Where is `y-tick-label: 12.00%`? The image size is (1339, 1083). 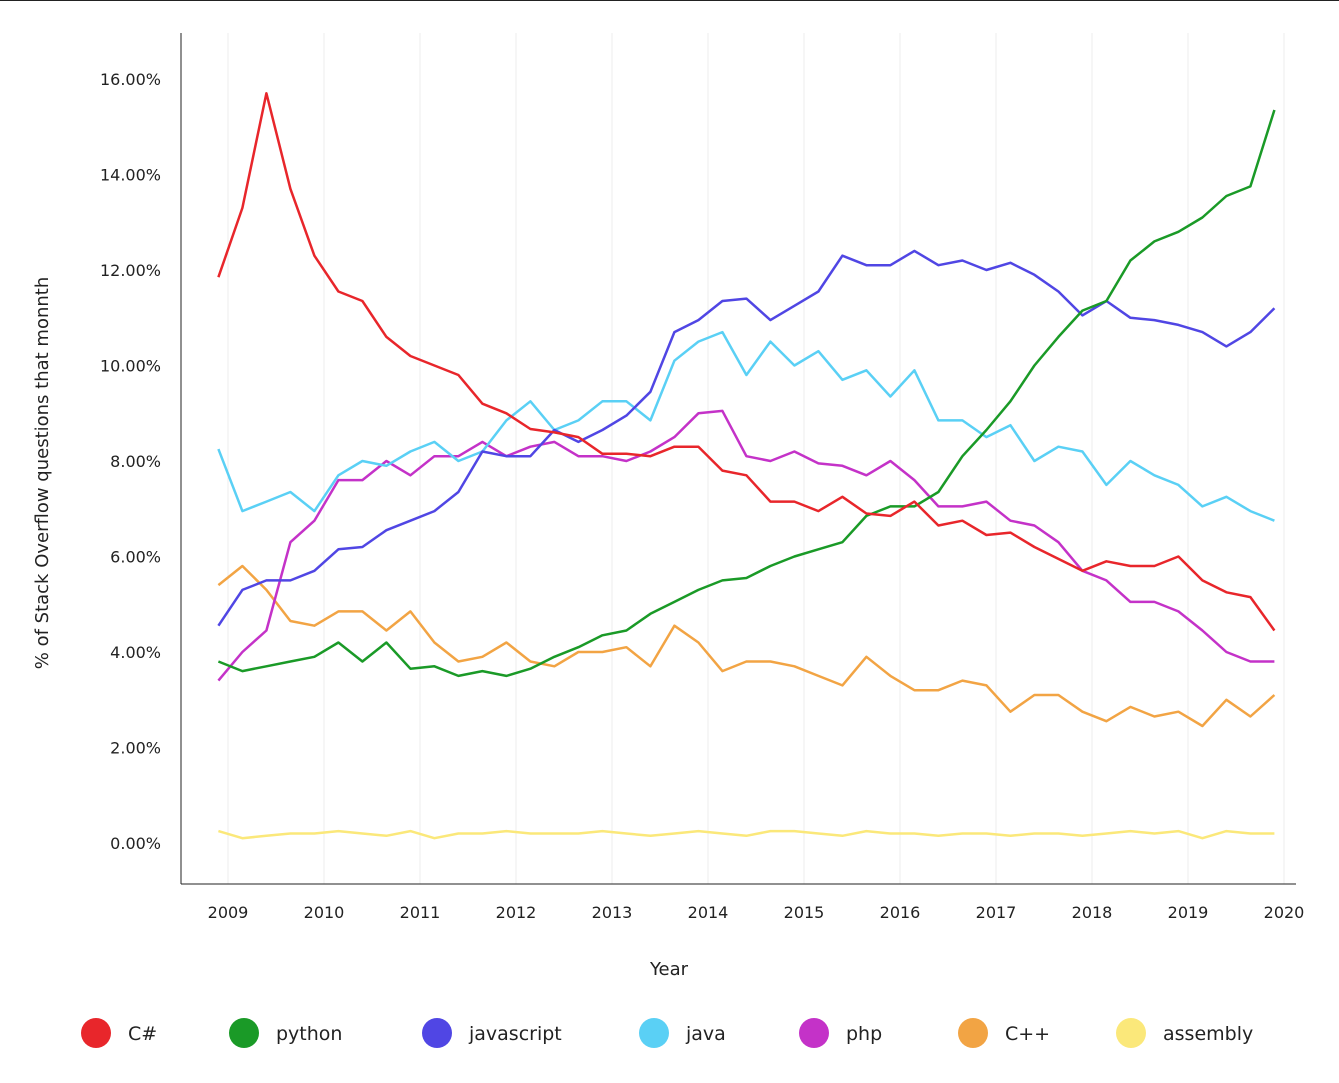 y-tick-label: 12.00% is located at coordinates (130, 270).